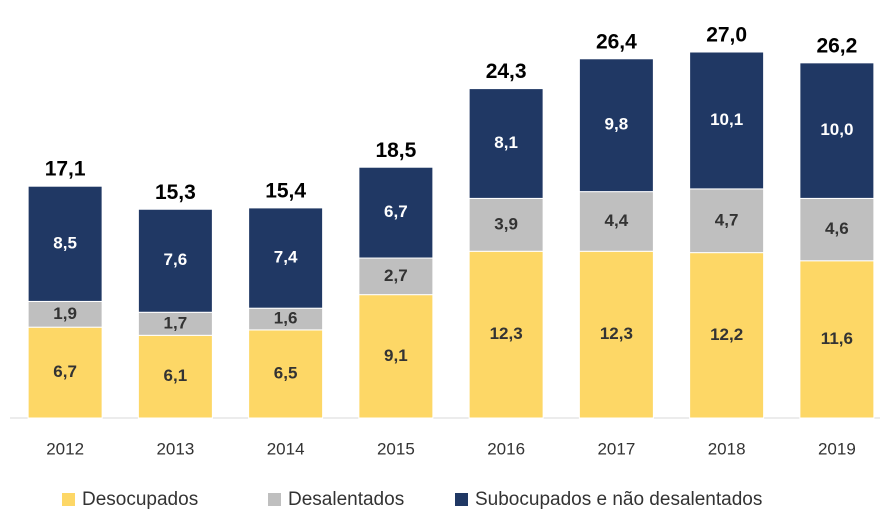  I want to click on value-label: 1,9, so click(65, 313).